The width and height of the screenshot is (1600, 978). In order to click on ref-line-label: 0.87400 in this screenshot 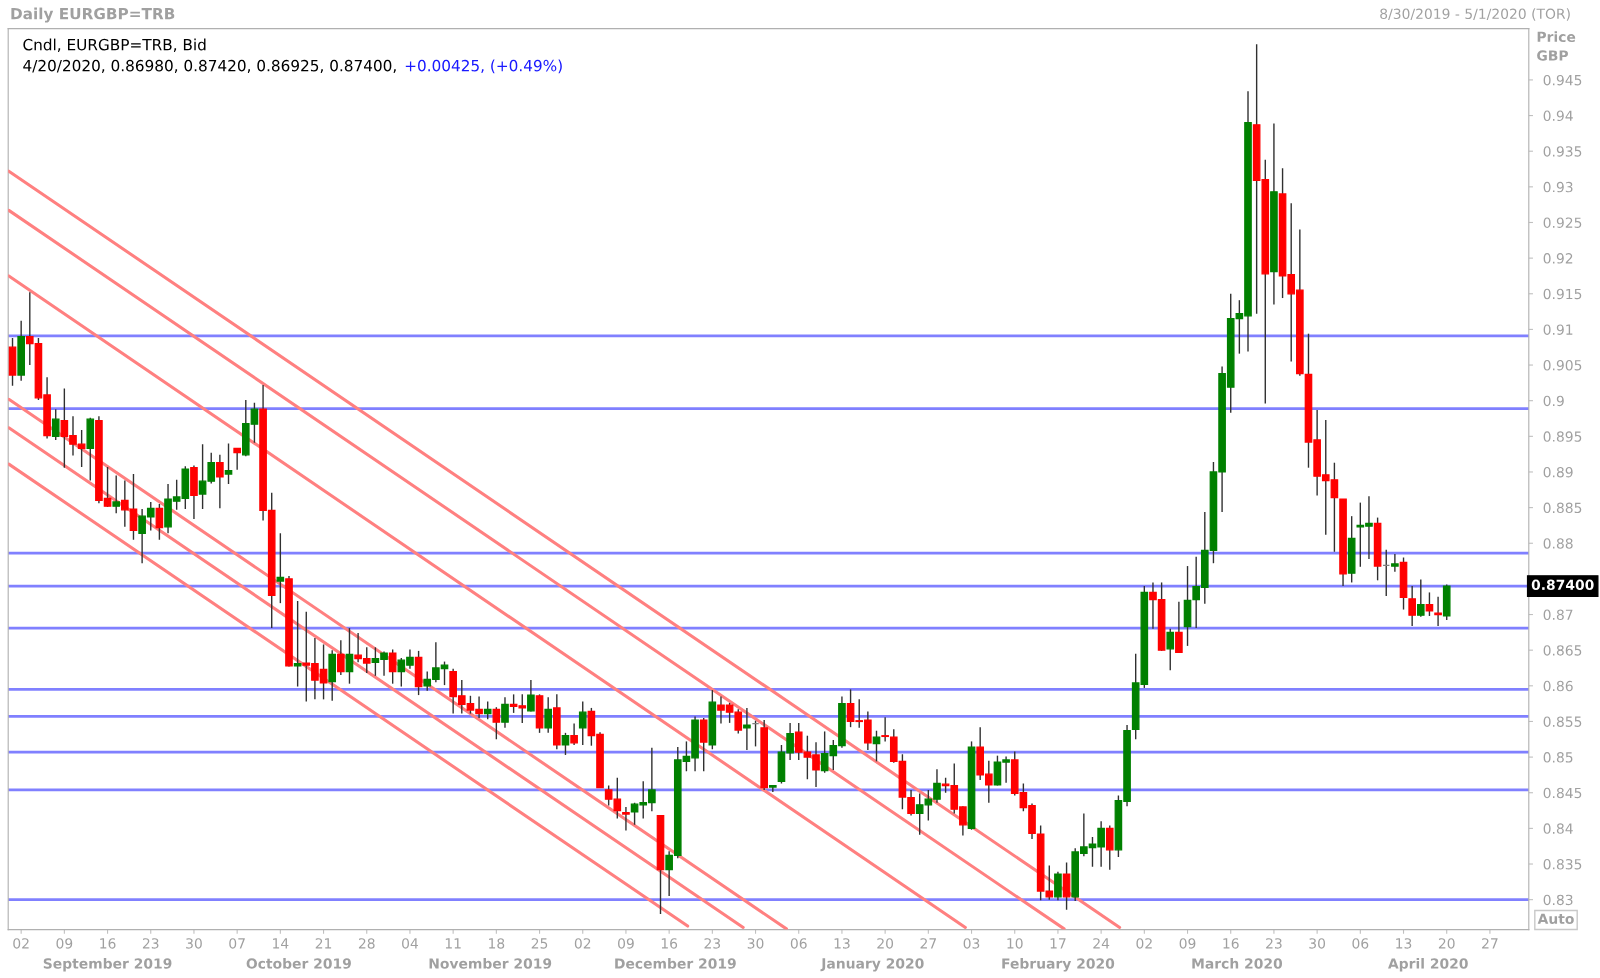, I will do `click(1562, 585)`.